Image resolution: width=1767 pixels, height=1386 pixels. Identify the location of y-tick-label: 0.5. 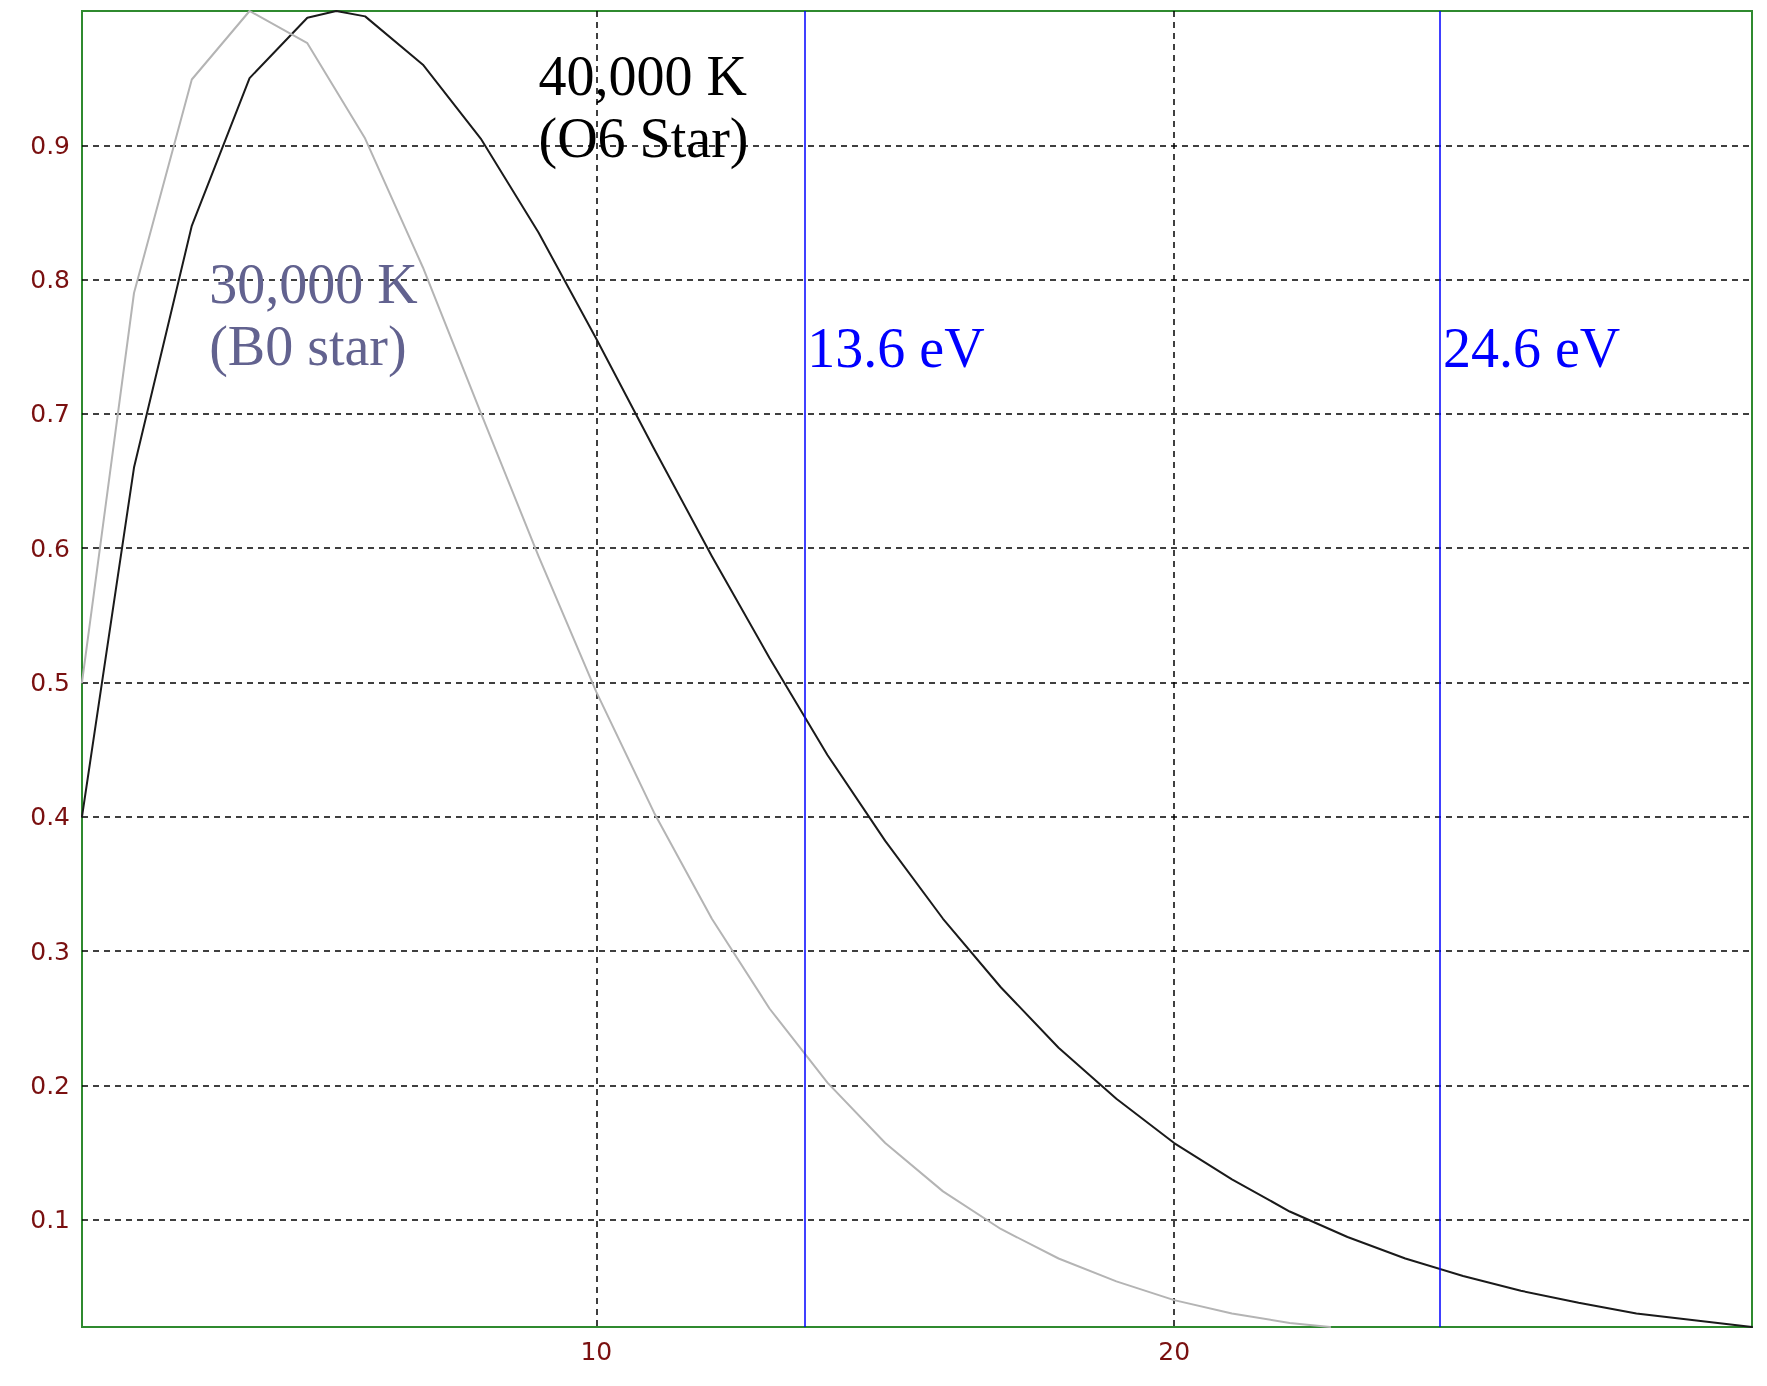
(50, 682).